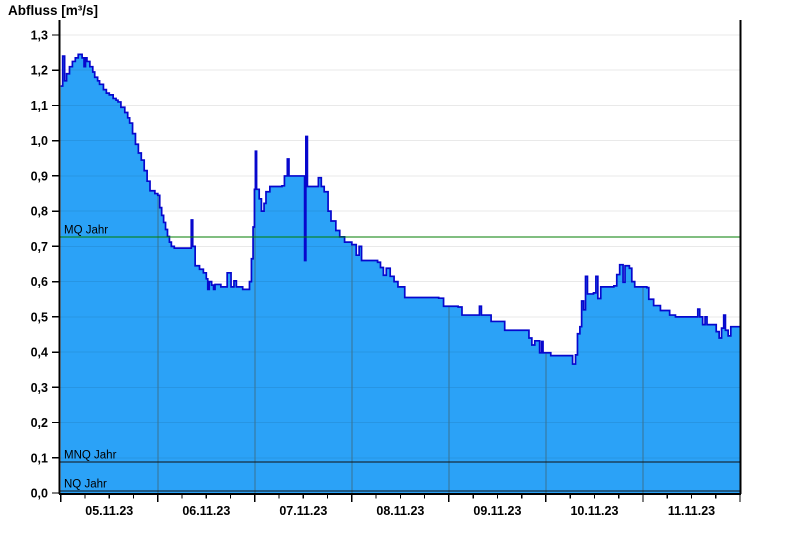  Describe the element at coordinates (400, 511) in the screenshot. I see `x-tick-label: 08.11.23` at that location.